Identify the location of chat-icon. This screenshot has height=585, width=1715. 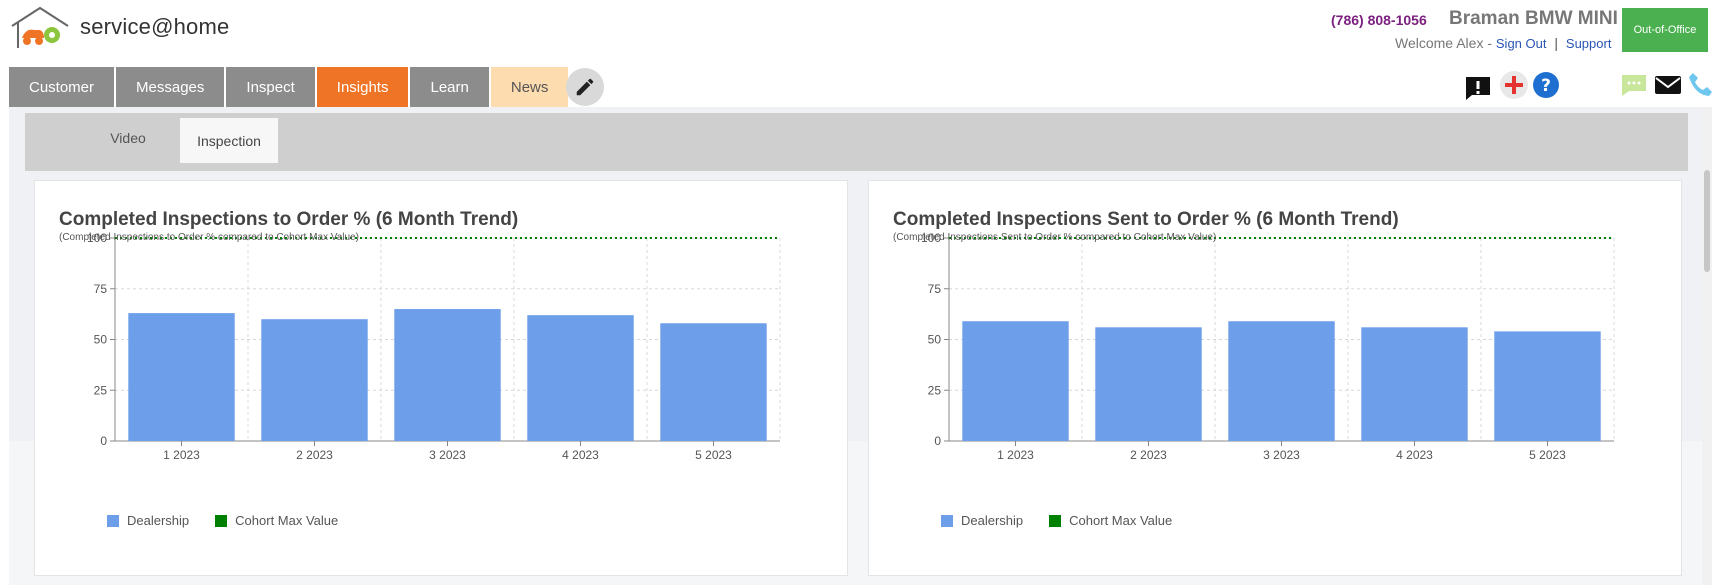
(1634, 85).